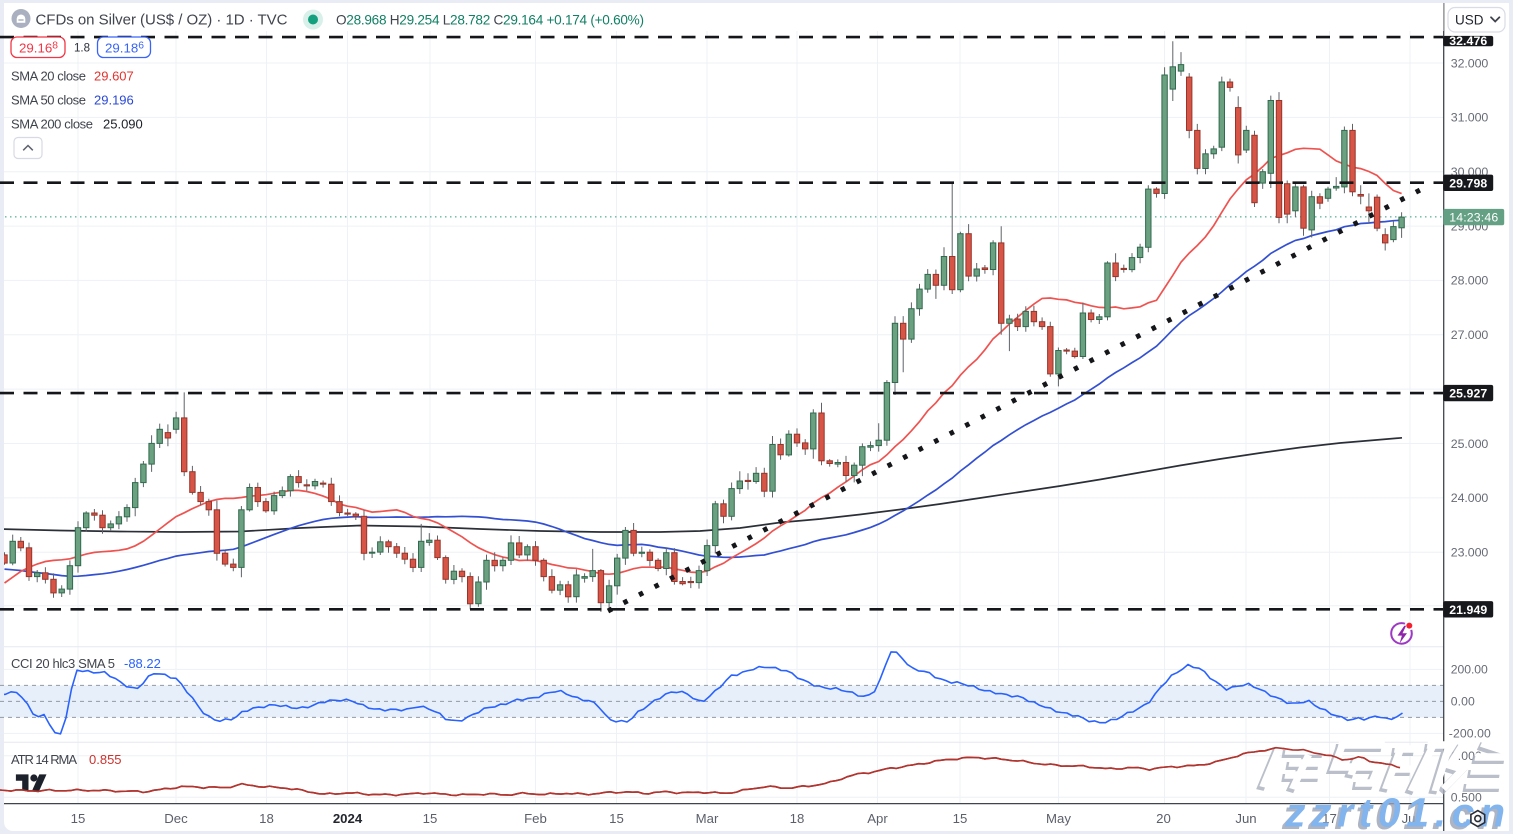 This screenshot has height=834, width=1513. I want to click on svg-text: 29.607, so click(114, 75).